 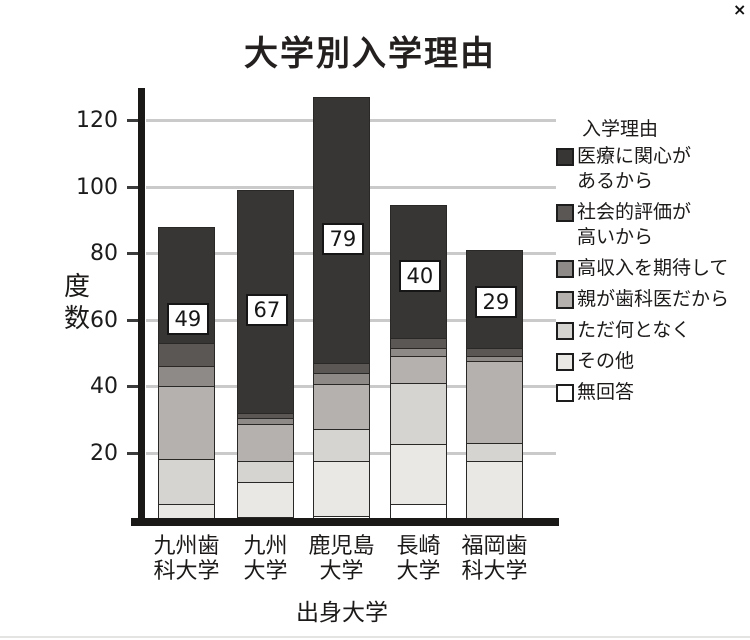 I want to click on legend-item-無回答: 無回答, so click(x=653, y=392).